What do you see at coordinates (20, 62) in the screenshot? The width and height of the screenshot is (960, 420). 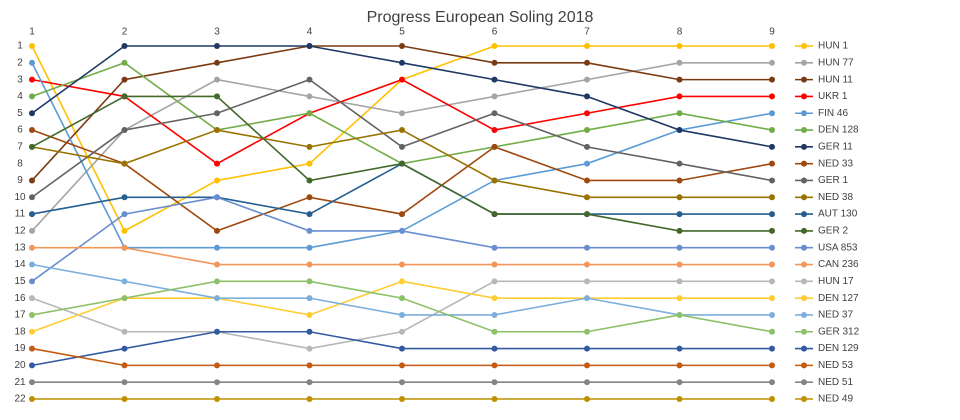 I see `y-tick-label: 2` at bounding box center [20, 62].